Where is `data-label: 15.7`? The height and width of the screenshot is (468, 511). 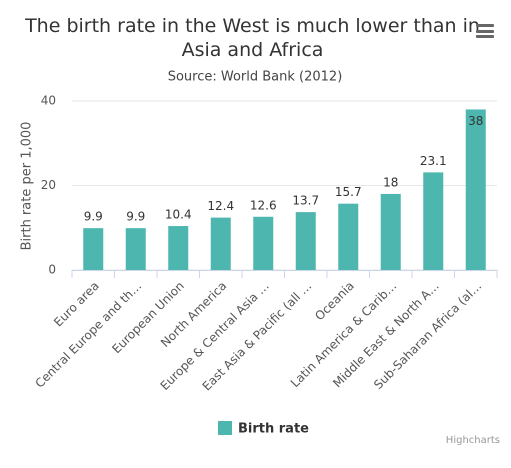
data-label: 15.7 is located at coordinates (348, 192).